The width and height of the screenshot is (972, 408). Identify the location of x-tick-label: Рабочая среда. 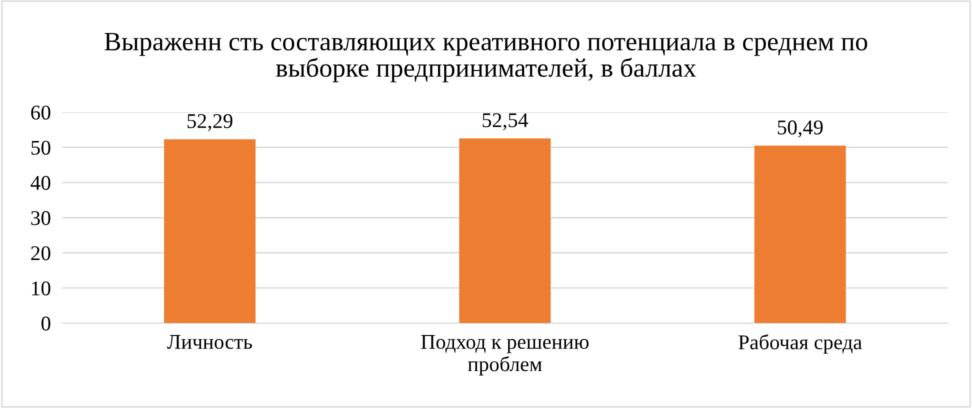
(800, 344).